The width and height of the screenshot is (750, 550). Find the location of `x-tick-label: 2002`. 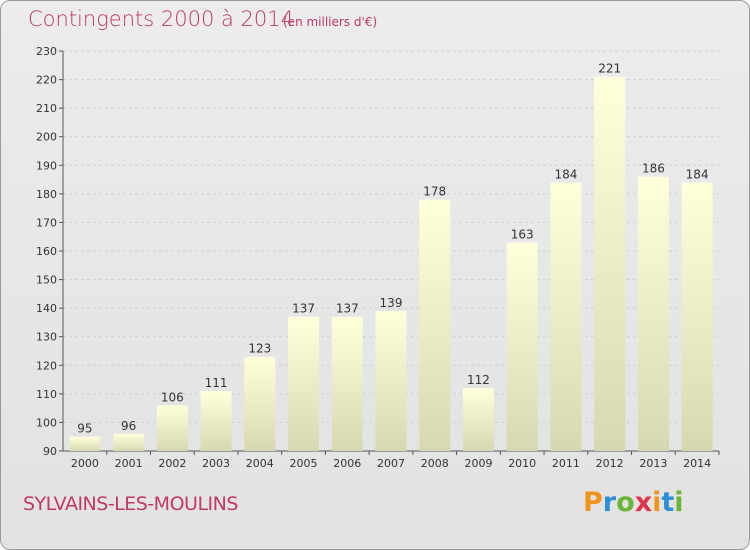

x-tick-label: 2002 is located at coordinates (172, 463).